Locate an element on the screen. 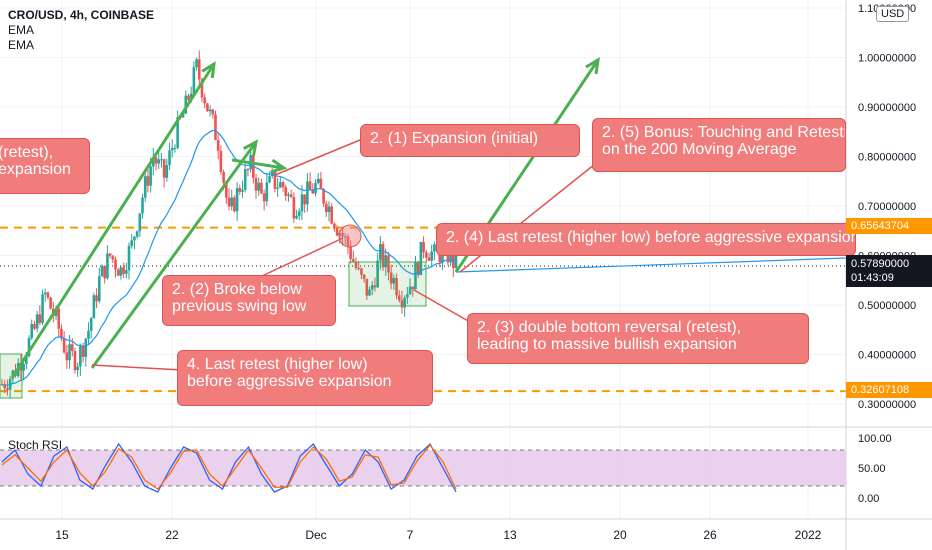 The width and height of the screenshot is (932, 550). stoch-series-line is located at coordinates (229, 467).